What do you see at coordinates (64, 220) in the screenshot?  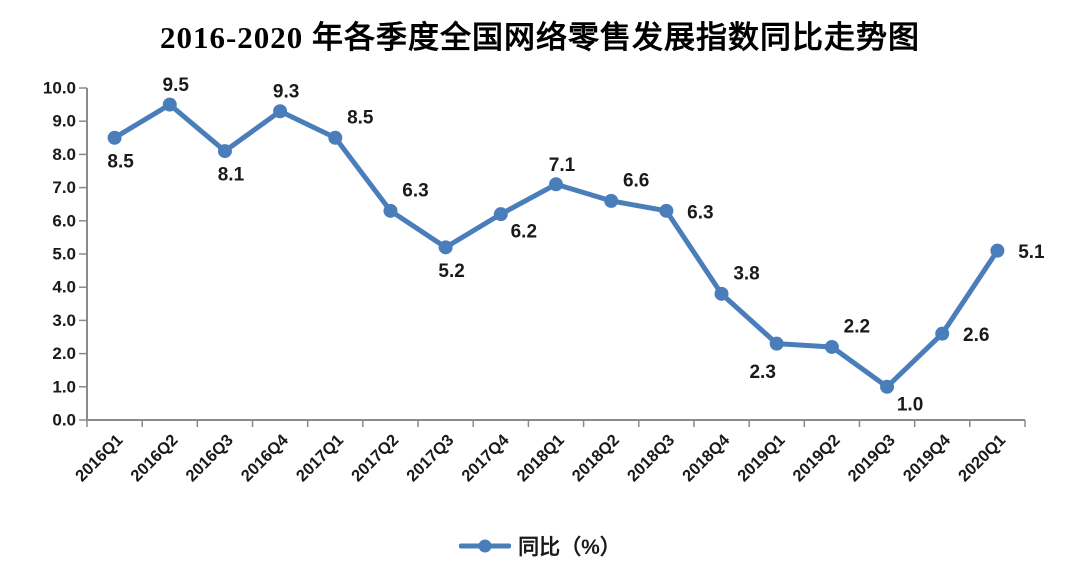 I see `y-tick-label: 6.0` at bounding box center [64, 220].